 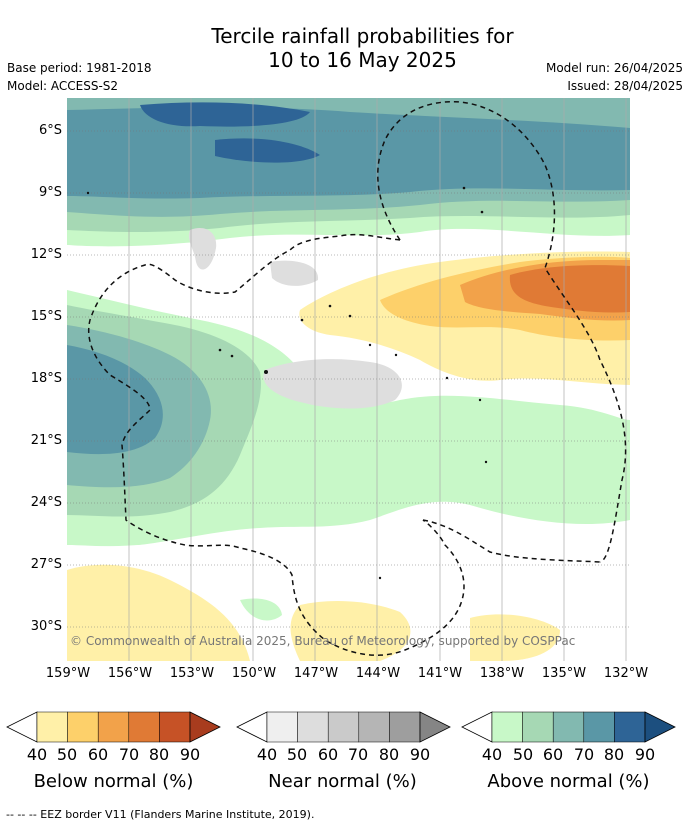 What do you see at coordinates (225, 114) in the screenshot?
I see `above-80-region-north` at bounding box center [225, 114].